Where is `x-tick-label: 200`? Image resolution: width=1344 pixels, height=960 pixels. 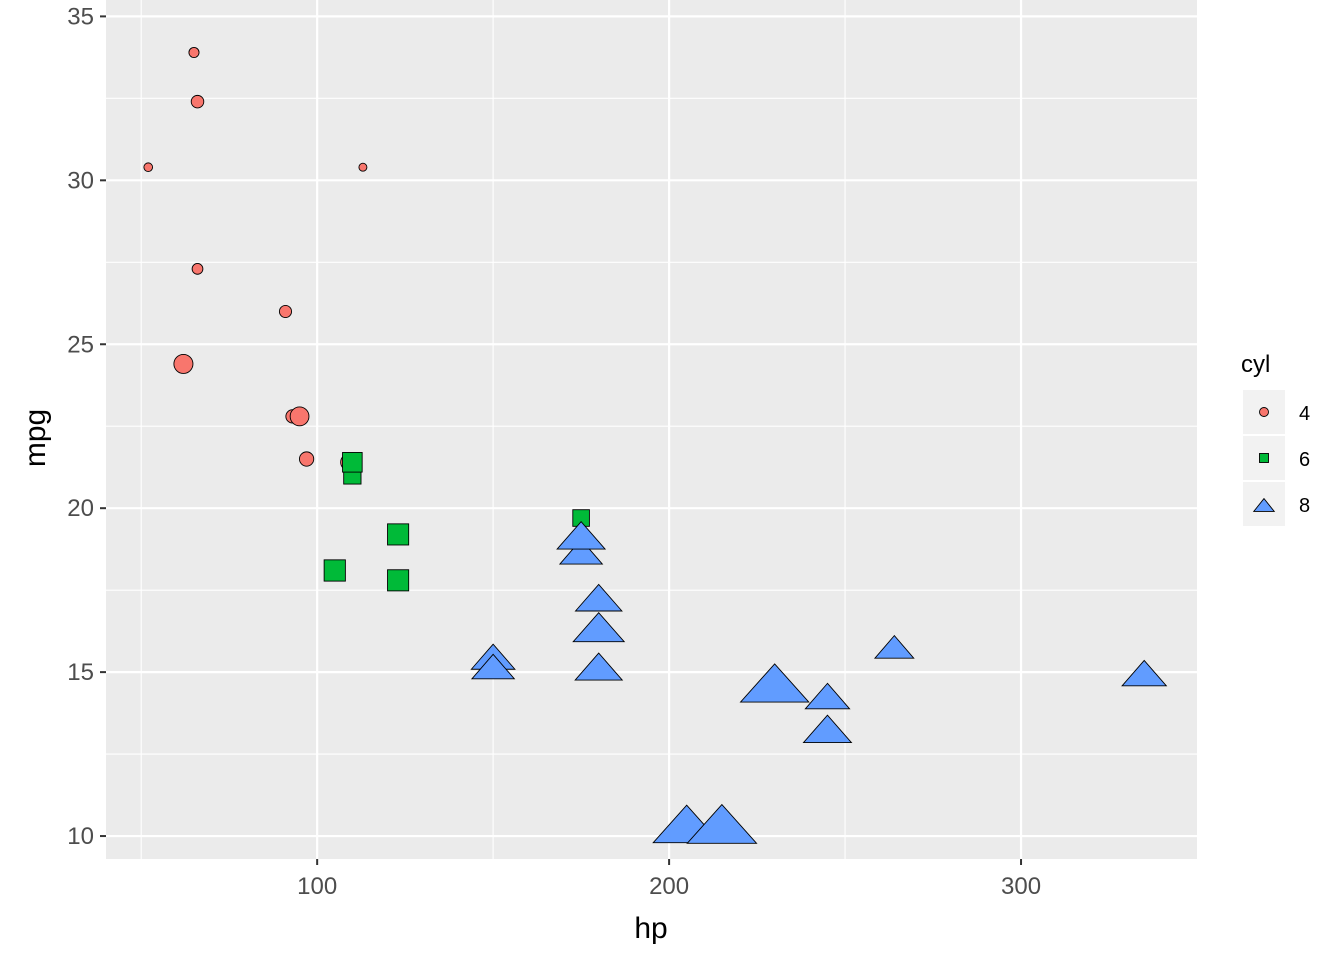 x-tick-label: 200 is located at coordinates (669, 886).